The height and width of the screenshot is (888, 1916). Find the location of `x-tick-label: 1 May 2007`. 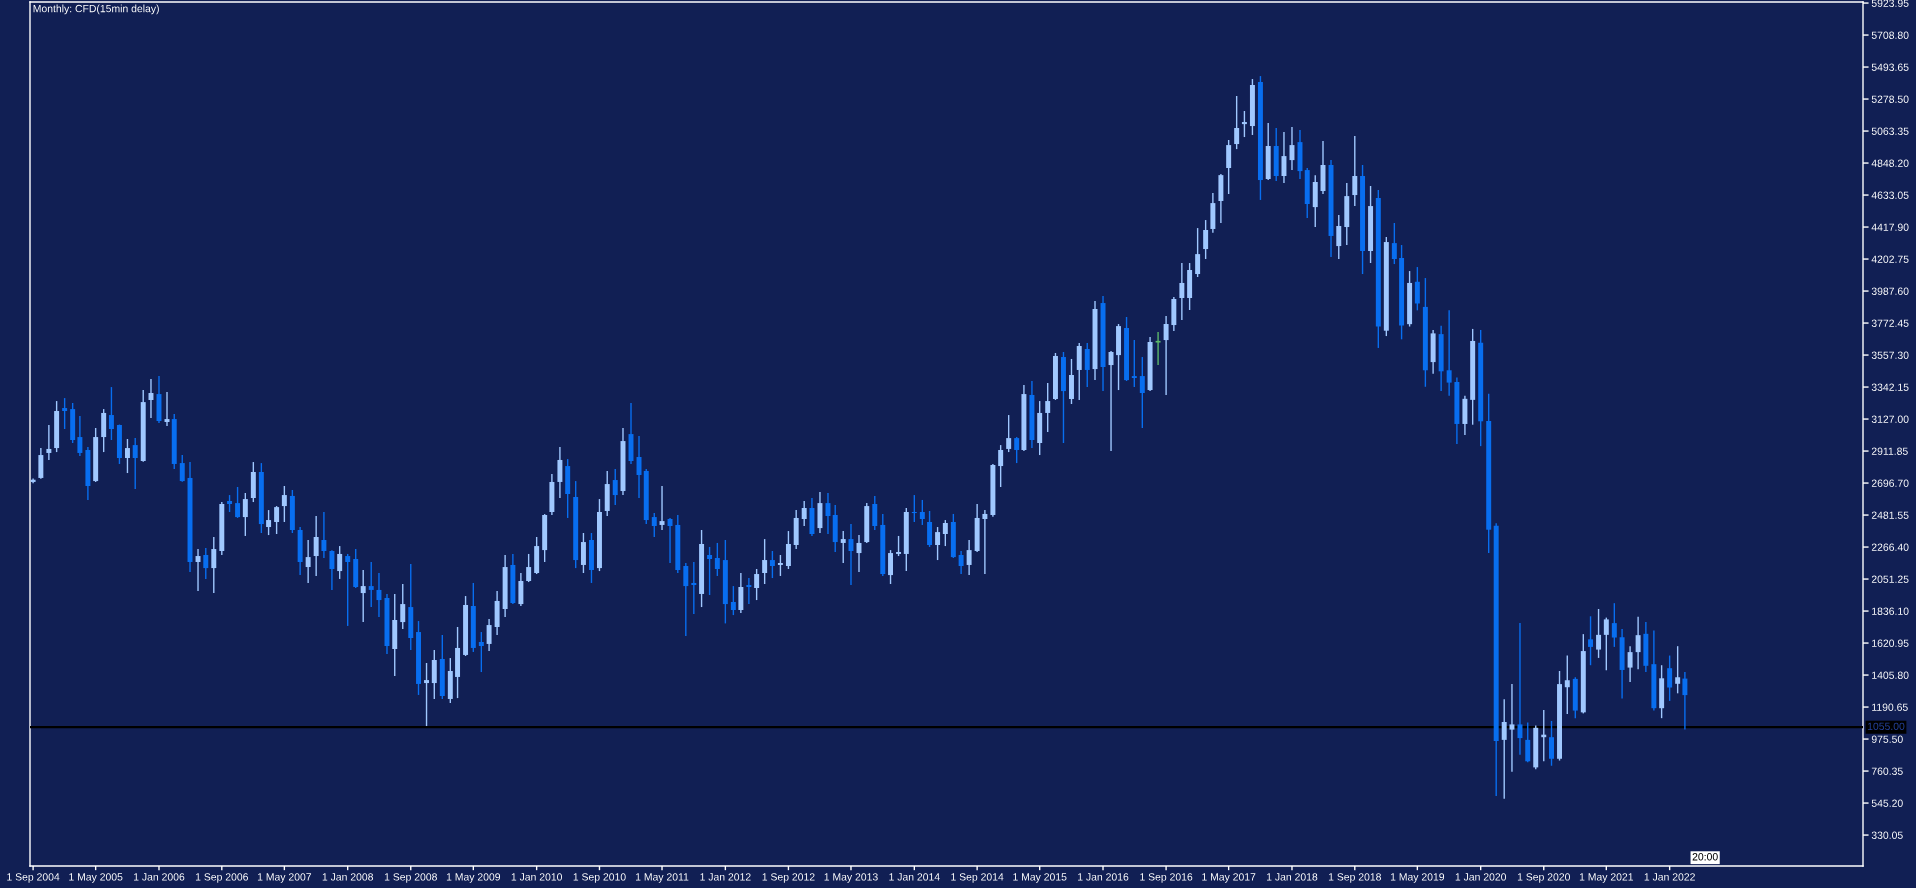

x-tick-label: 1 May 2007 is located at coordinates (284, 878).